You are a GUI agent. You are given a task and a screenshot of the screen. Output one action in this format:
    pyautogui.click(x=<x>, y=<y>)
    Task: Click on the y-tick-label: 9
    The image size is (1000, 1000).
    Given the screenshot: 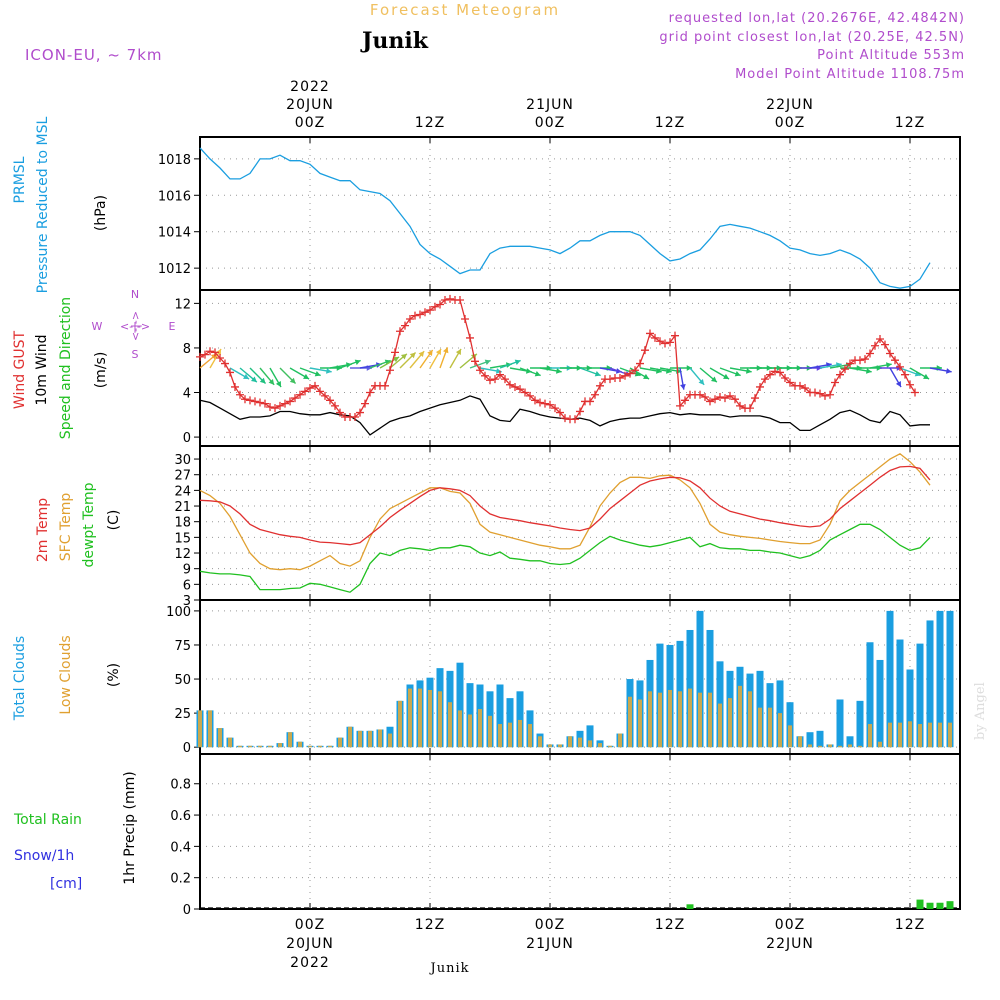 What is the action you would take?
    pyautogui.click(x=187, y=570)
    